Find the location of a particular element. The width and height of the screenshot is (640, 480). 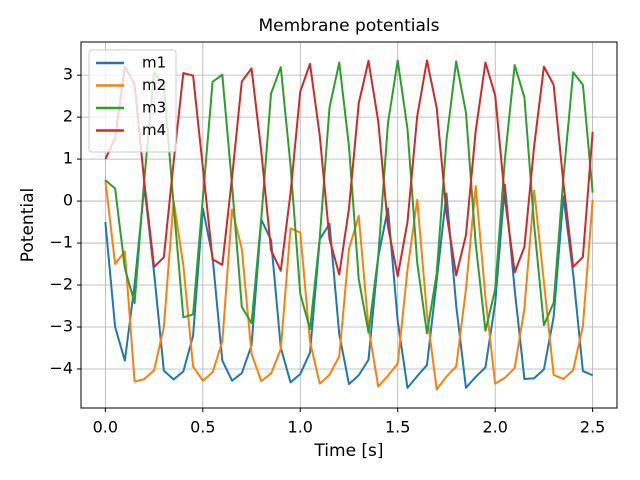

x-axis-label: Time [s] is located at coordinates (348, 451).